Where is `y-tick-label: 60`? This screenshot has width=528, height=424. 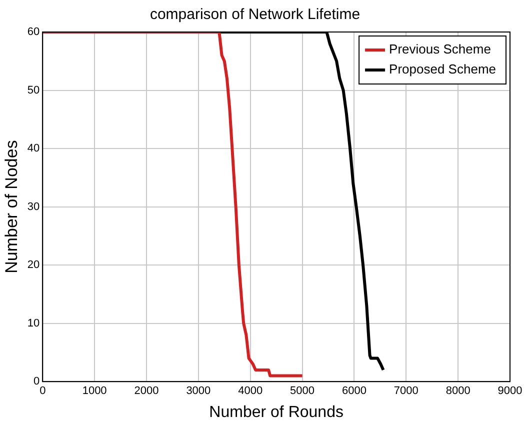
y-tick-label: 60 is located at coordinates (33, 32).